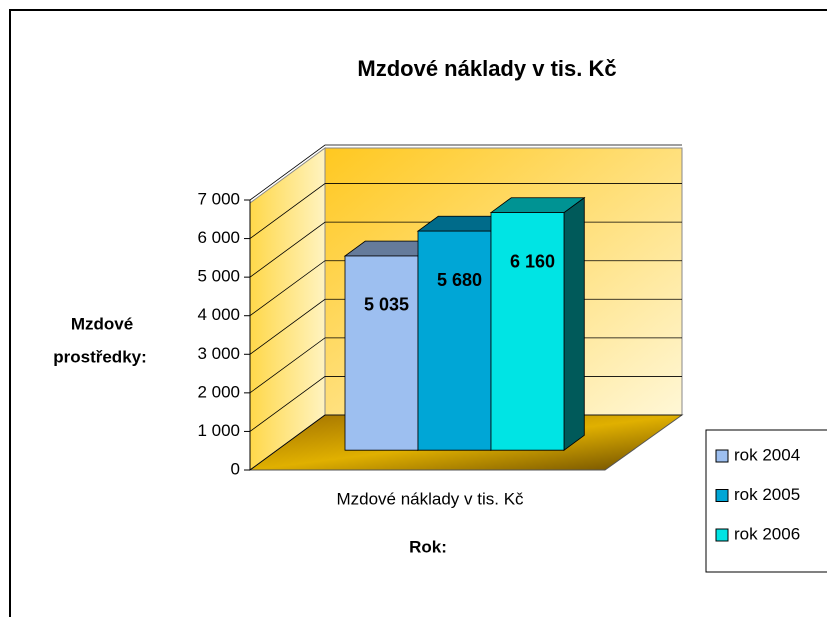  What do you see at coordinates (235, 468) in the screenshot?
I see `y-tick-label: 0` at bounding box center [235, 468].